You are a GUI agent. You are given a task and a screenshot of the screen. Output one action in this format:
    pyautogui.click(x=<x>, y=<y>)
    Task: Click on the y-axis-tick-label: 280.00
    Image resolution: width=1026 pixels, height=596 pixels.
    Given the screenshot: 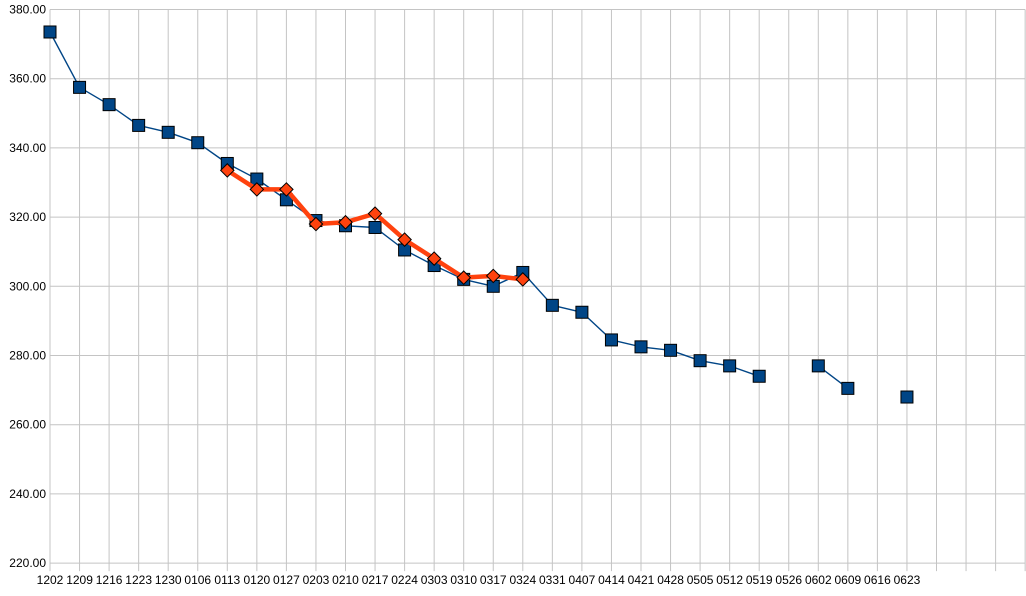 What is the action you would take?
    pyautogui.click(x=27, y=356)
    